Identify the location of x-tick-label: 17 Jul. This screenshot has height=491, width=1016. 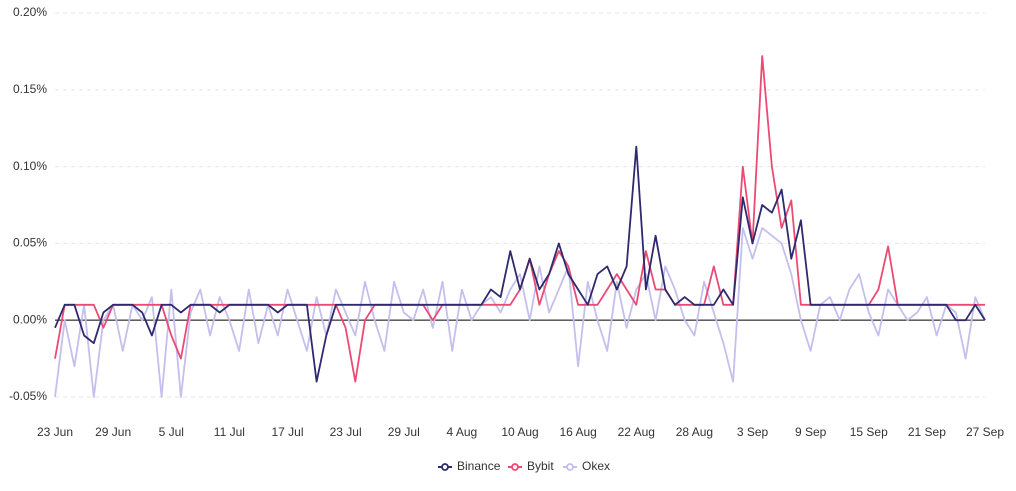
(287, 432).